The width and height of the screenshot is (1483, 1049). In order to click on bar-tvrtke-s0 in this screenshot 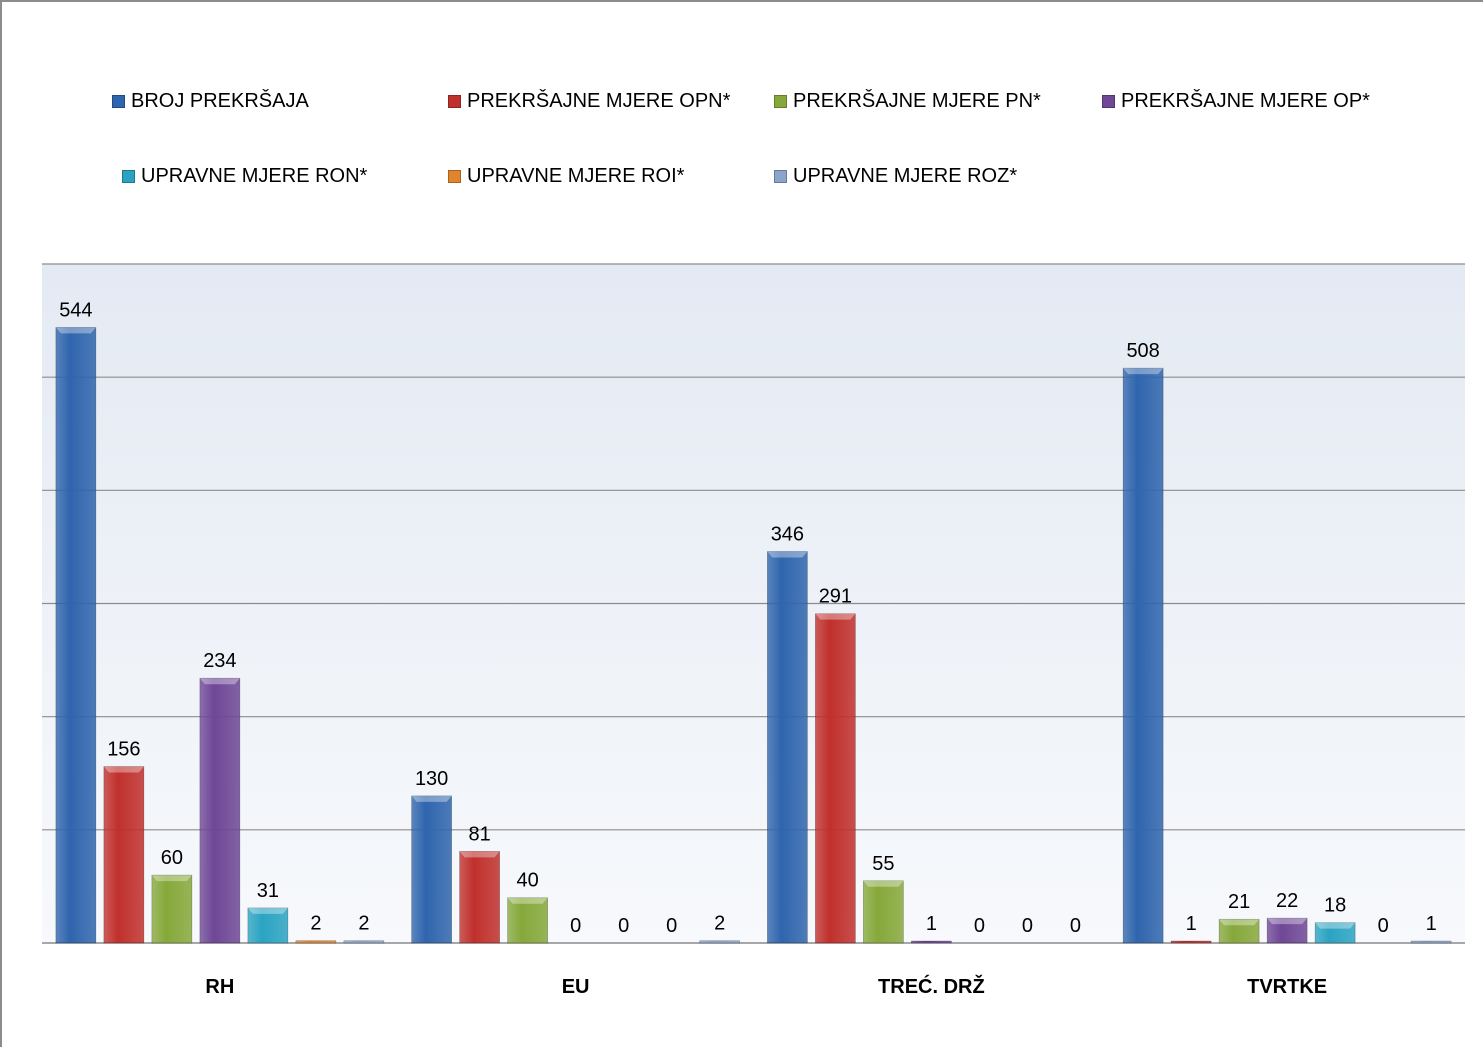, I will do `click(1143, 655)`.